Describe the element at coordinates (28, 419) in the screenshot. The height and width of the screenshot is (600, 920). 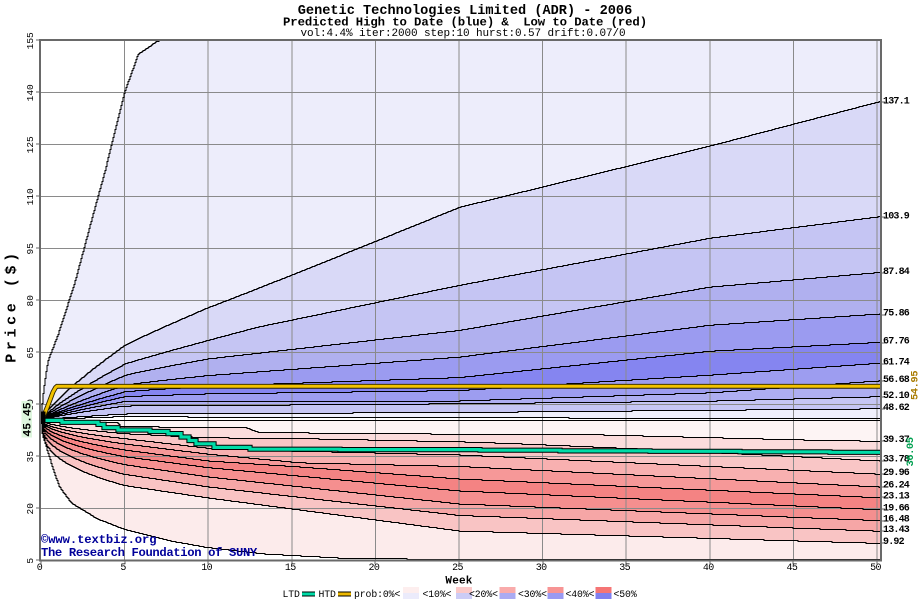
I see `svg-text: 45.45` at that location.